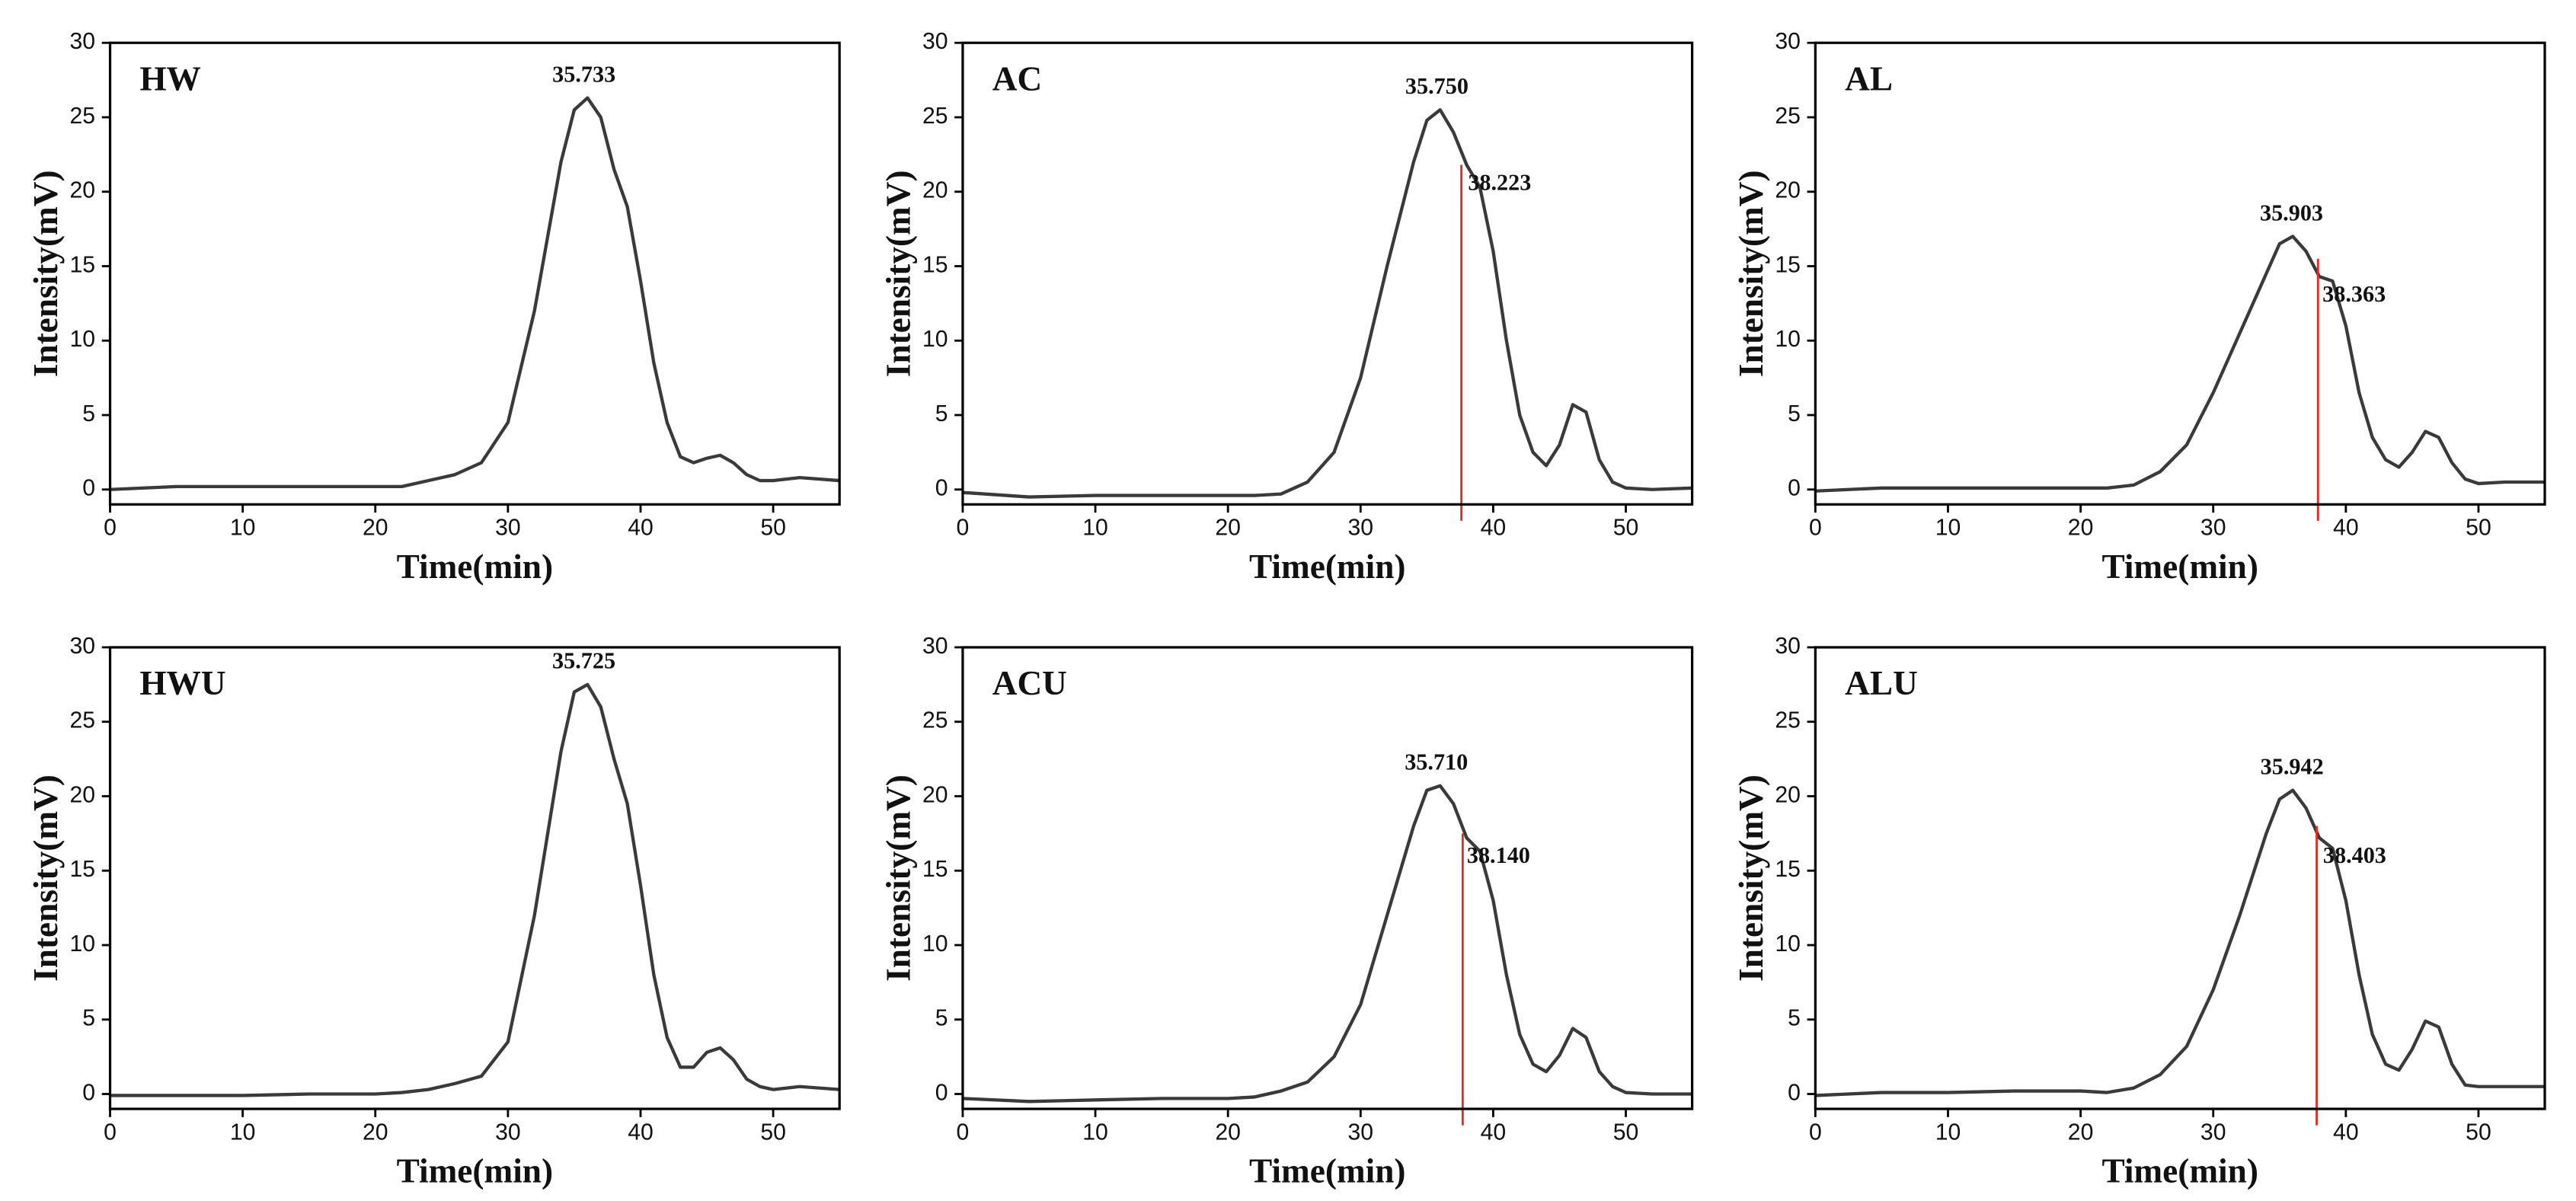  What do you see at coordinates (1436, 762) in the screenshot?
I see `peak-label: 35.710` at bounding box center [1436, 762].